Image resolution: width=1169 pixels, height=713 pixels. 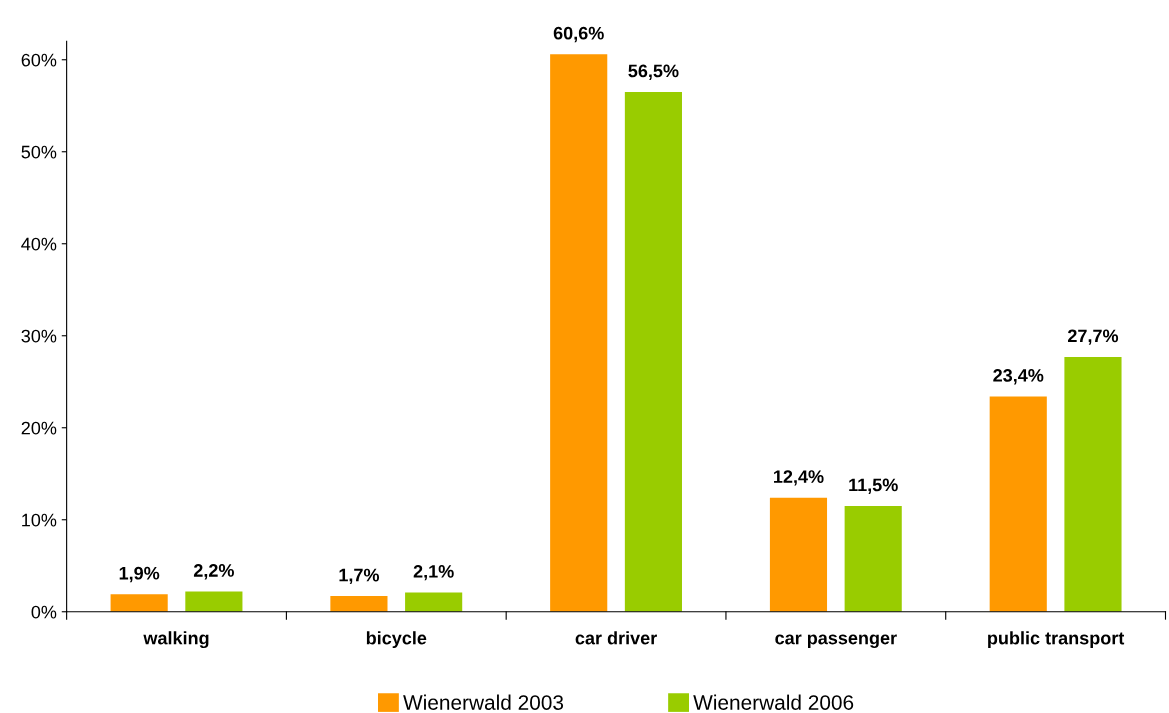 I want to click on data-label: 56,5%, so click(x=653, y=72).